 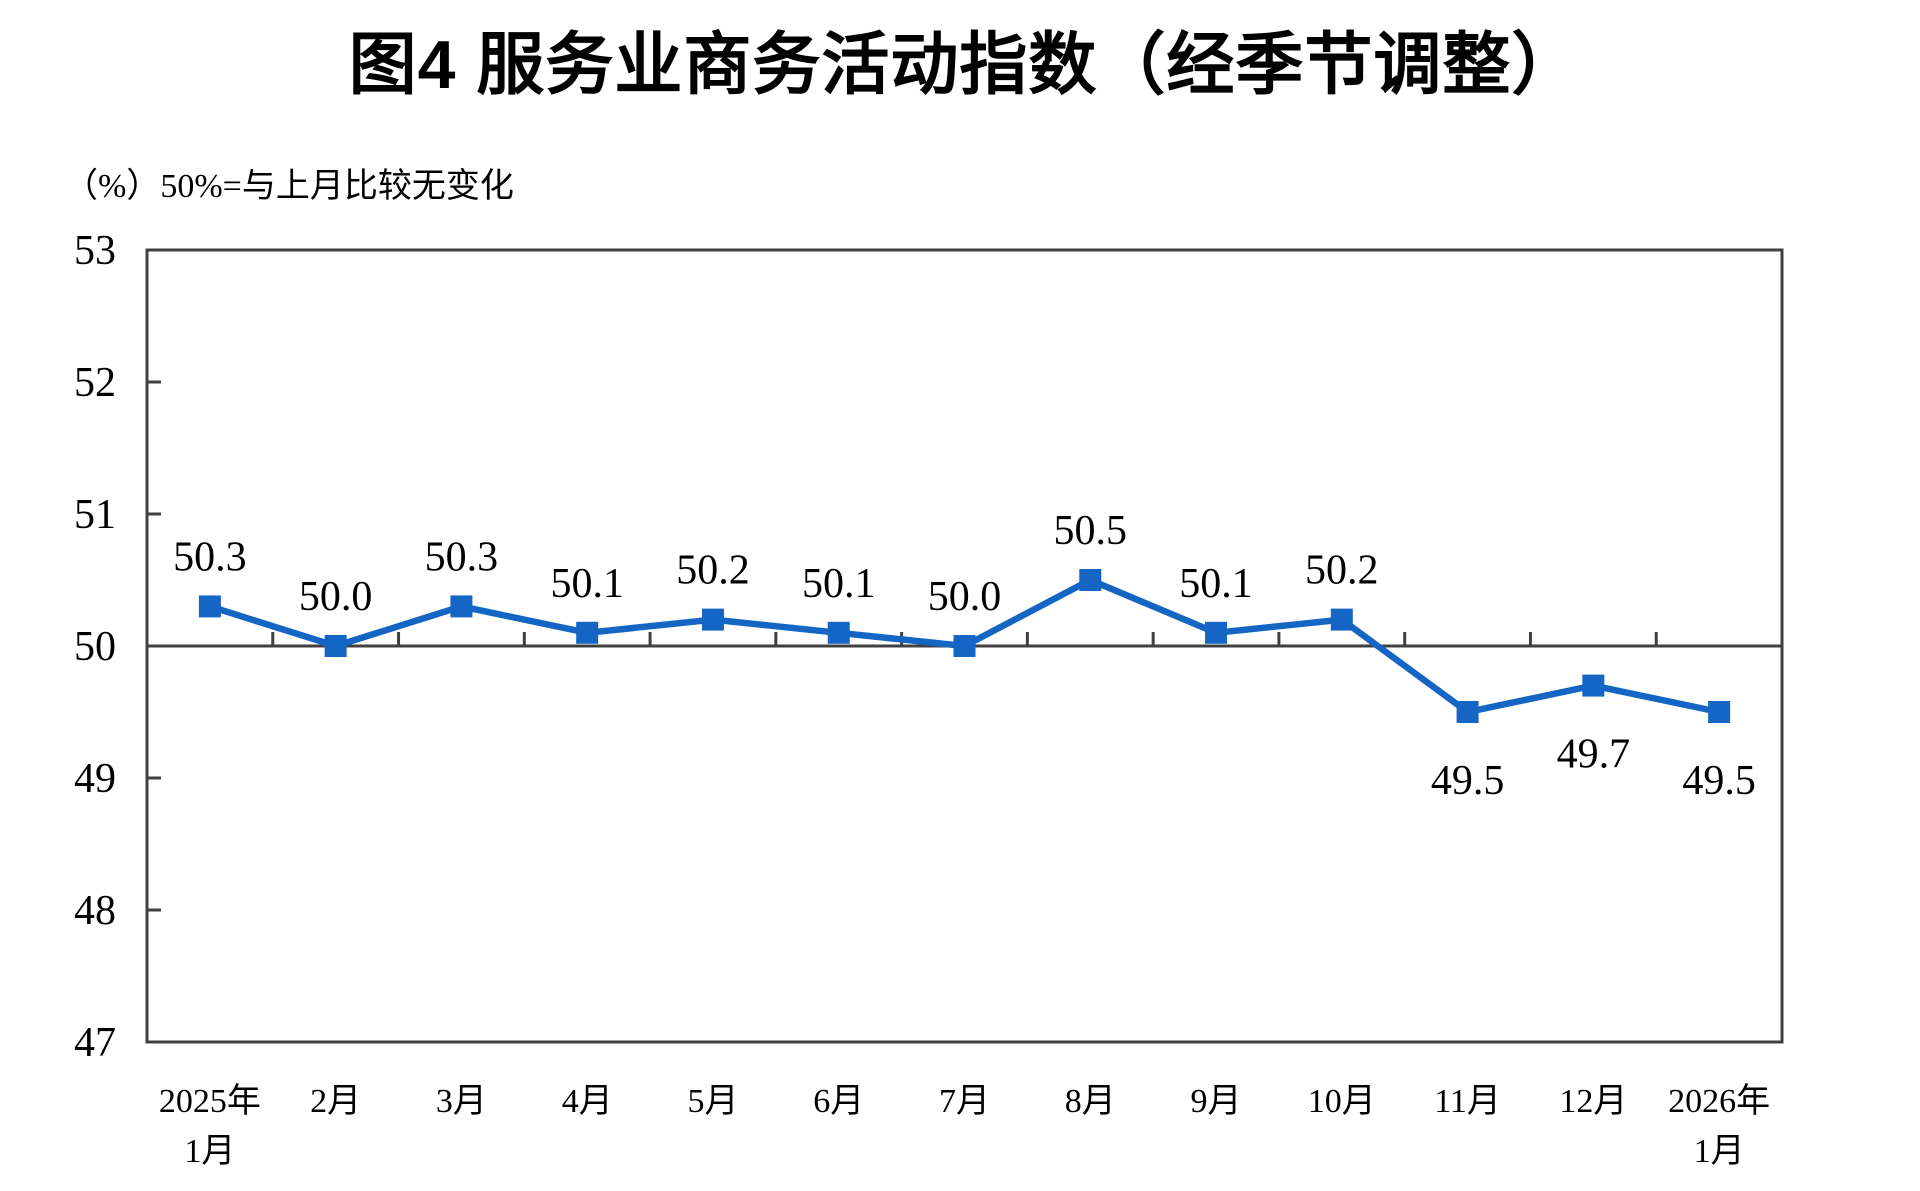 What do you see at coordinates (95, 911) in the screenshot?
I see `y-tick-label: 48` at bounding box center [95, 911].